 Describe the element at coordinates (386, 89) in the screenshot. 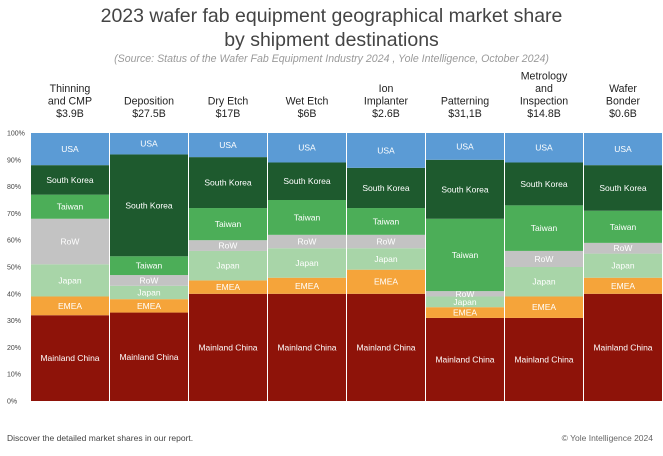

I see `category-label: Ion` at that location.